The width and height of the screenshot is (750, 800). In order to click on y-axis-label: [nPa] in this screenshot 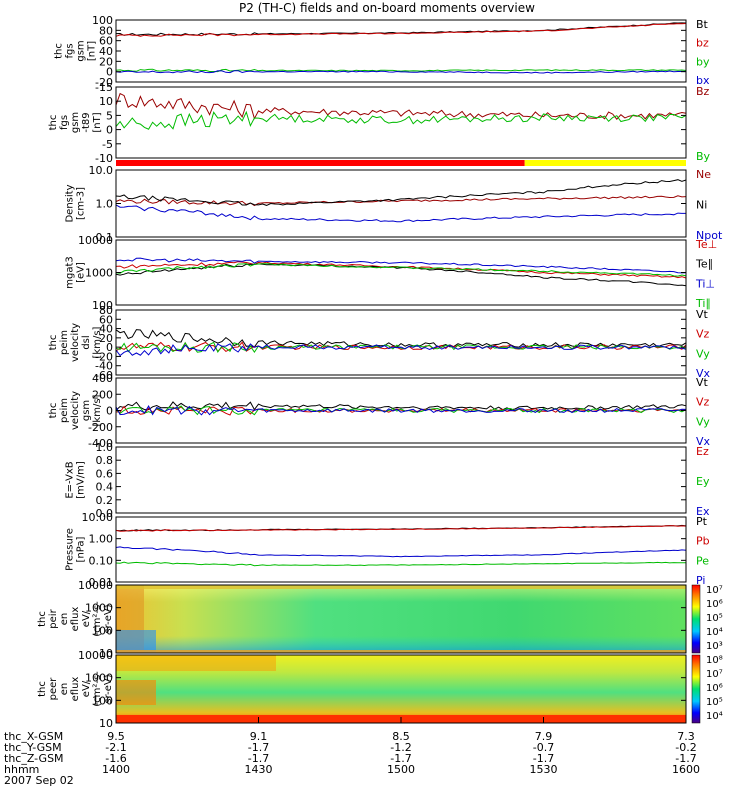, I will do `click(81, 549)`.